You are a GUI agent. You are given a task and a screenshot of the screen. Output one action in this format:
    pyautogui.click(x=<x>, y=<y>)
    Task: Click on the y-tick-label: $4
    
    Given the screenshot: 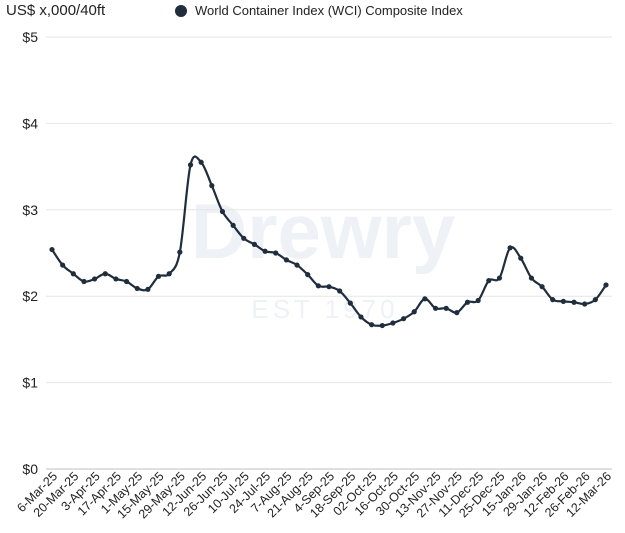 What is the action you would take?
    pyautogui.click(x=30, y=123)
    